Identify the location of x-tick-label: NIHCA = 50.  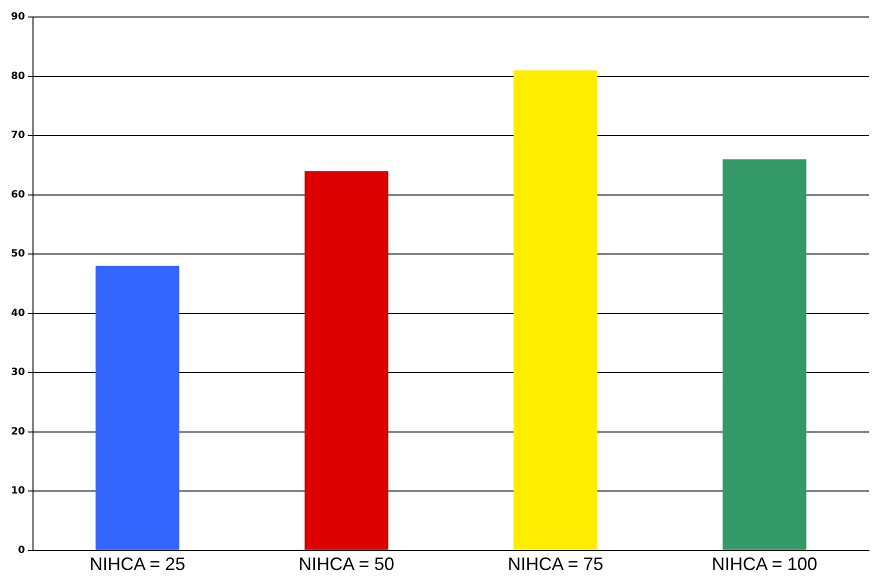
(346, 564).